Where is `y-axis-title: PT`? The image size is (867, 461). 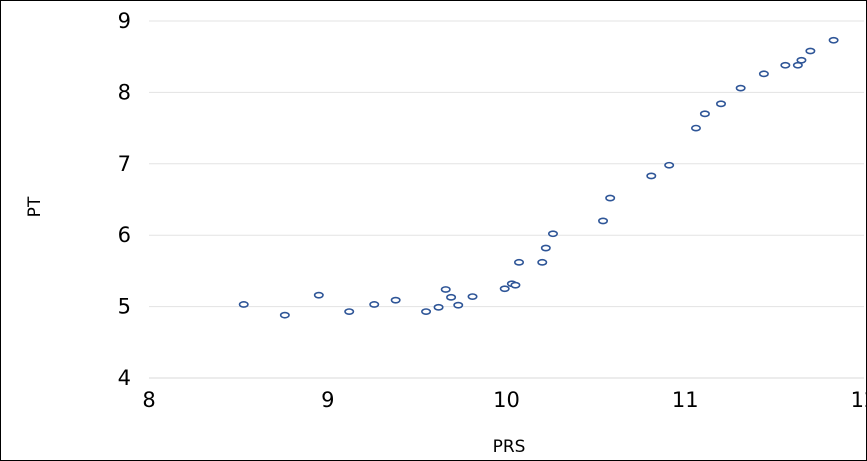 y-axis-title: PT is located at coordinates (35, 206).